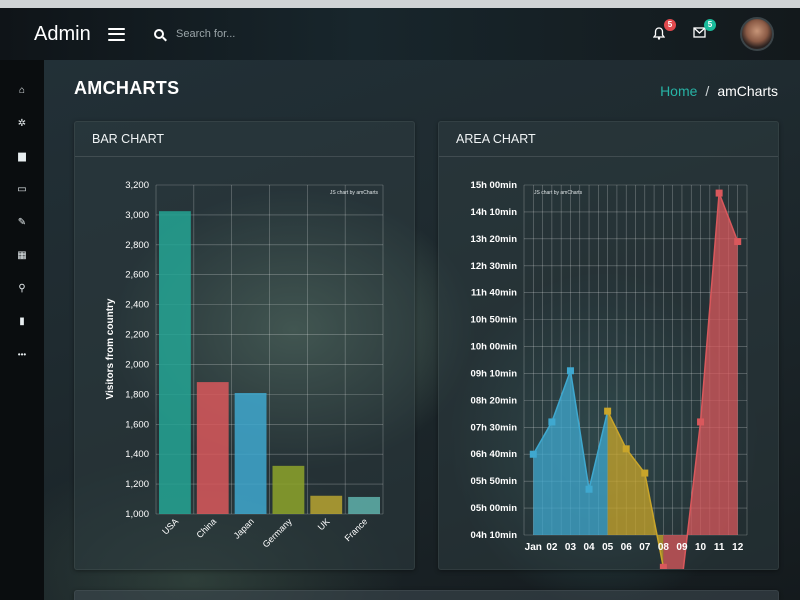 The width and height of the screenshot is (800, 600). What do you see at coordinates (288, 489) in the screenshot?
I see `bar-germany` at bounding box center [288, 489].